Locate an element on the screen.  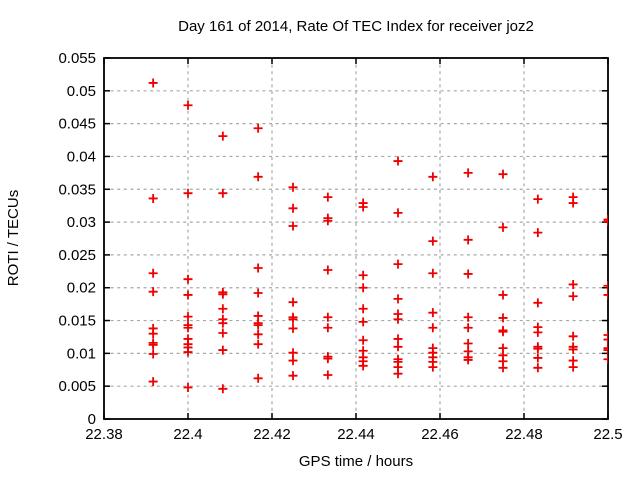
x-tick-label: 22.46 is located at coordinates (440, 434).